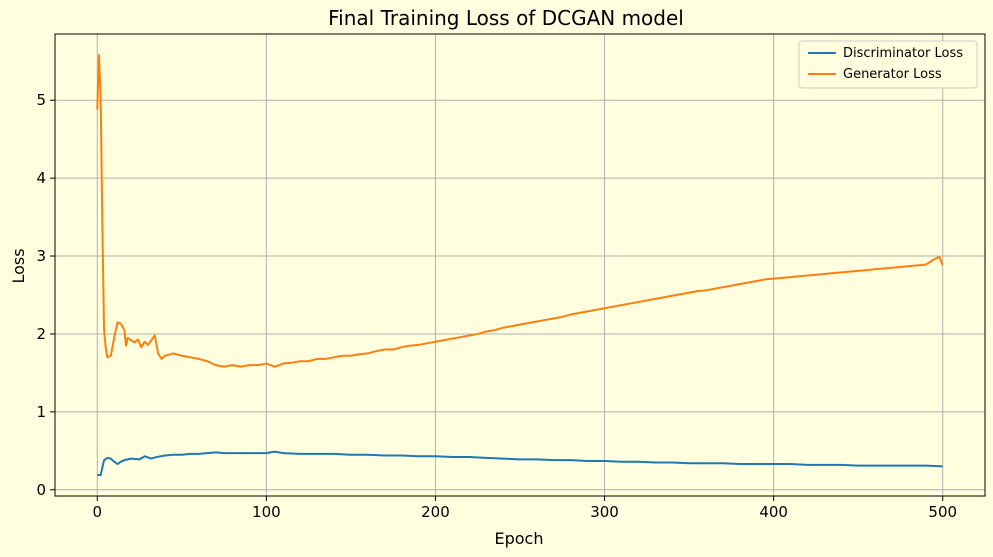 Image resolution: width=993 pixels, height=557 pixels. Describe the element at coordinates (524, 508) in the screenshot. I see `x-axis: 0 100 200 300 400 500` at that location.